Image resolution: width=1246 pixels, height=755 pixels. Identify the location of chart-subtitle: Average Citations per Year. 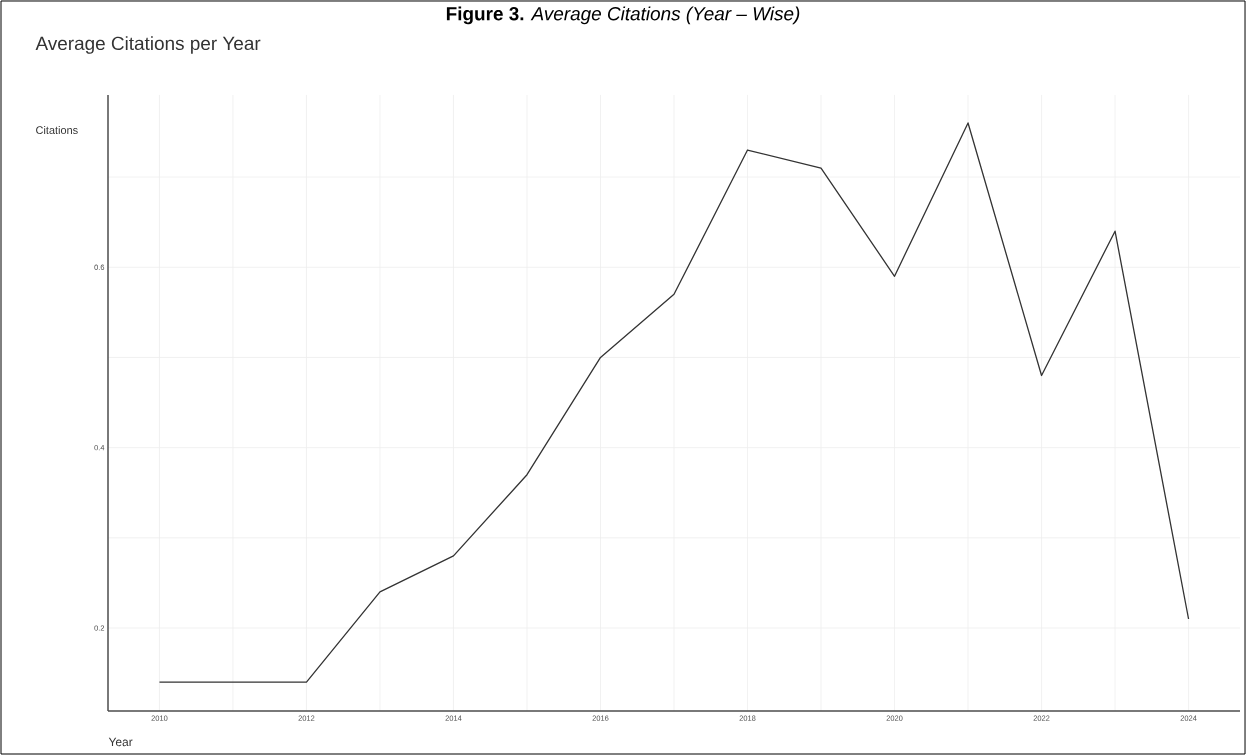
(148, 45).